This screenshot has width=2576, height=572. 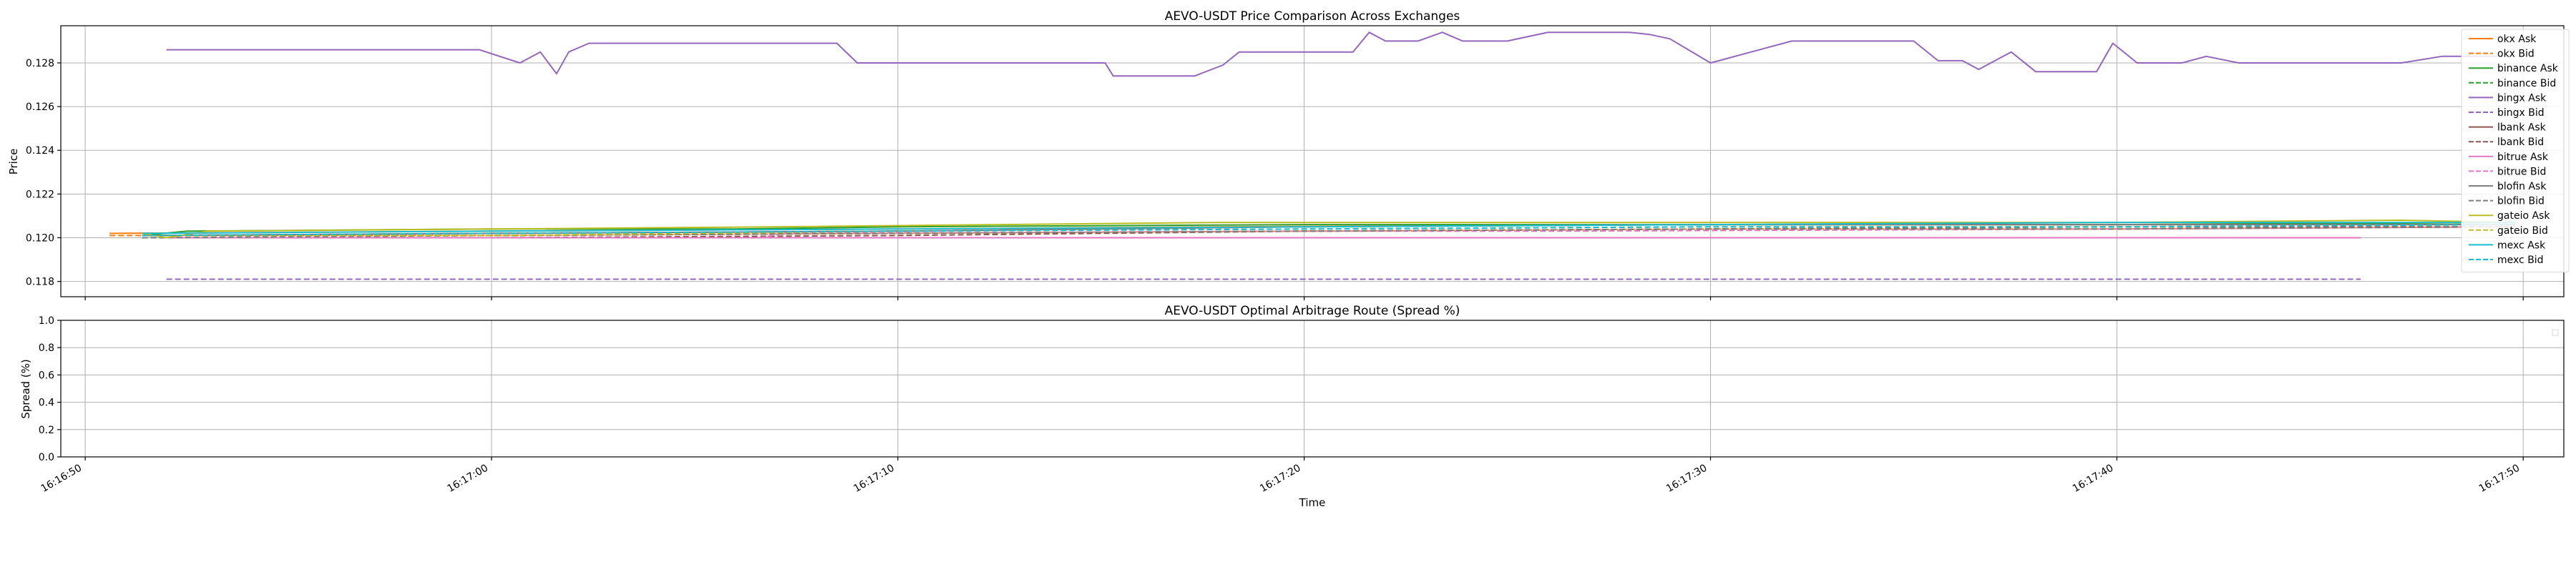 What do you see at coordinates (2521, 245) in the screenshot?
I see `legend-label-mexc-ask: mexc Ask` at bounding box center [2521, 245].